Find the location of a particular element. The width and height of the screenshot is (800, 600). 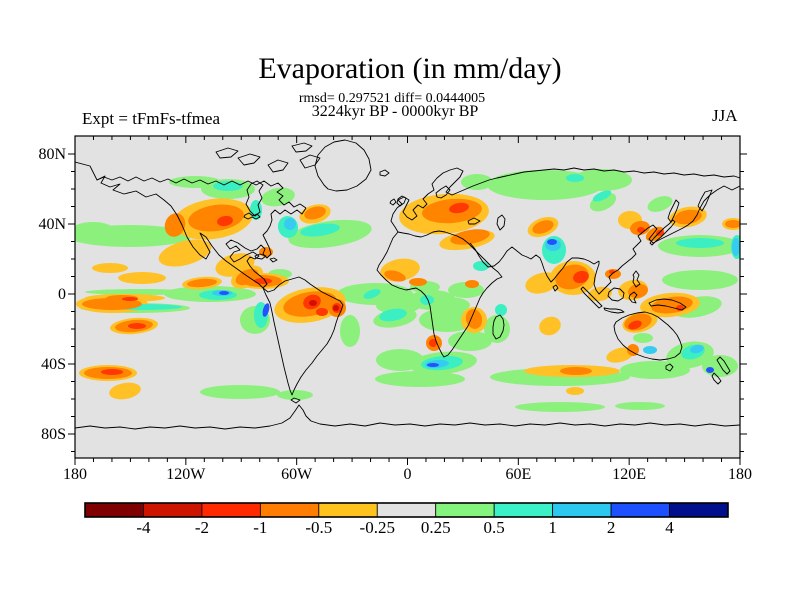

colorbar-label: 2 is located at coordinates (611, 527).